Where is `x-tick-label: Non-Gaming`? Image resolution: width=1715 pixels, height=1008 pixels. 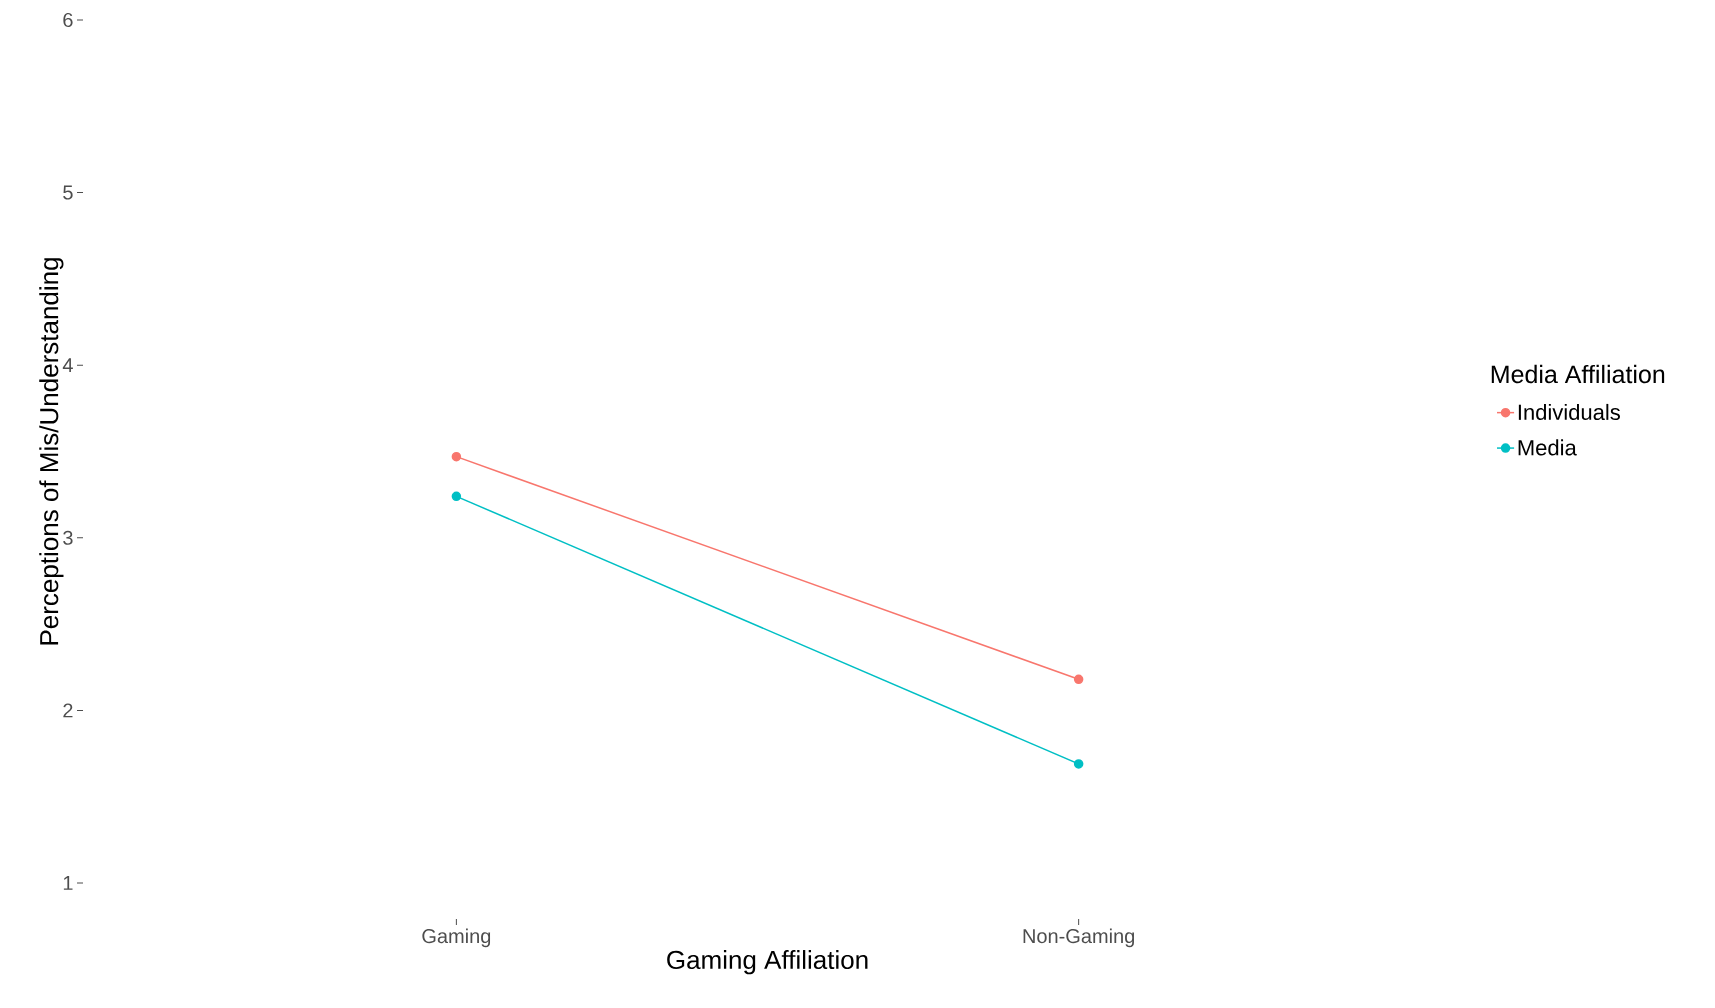
x-tick-label: Non-Gaming is located at coordinates (1079, 938).